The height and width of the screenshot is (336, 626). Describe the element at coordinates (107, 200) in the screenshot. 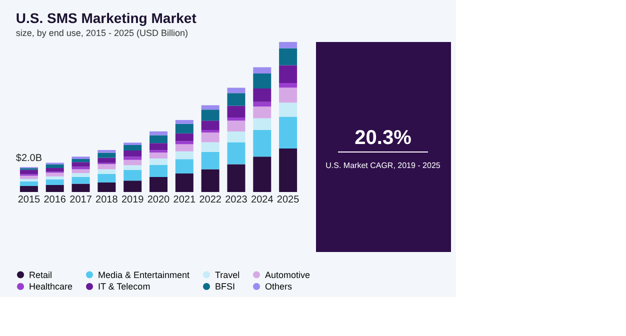

I see `x-tick-label: 2018` at that location.